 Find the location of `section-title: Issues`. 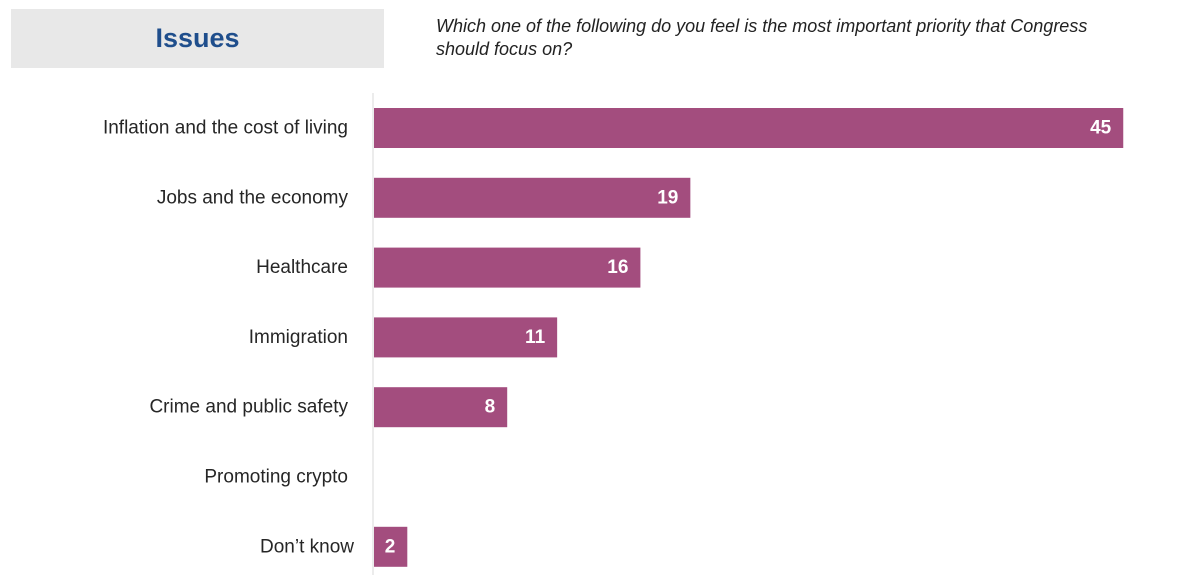

section-title: Issues is located at coordinates (197, 38).